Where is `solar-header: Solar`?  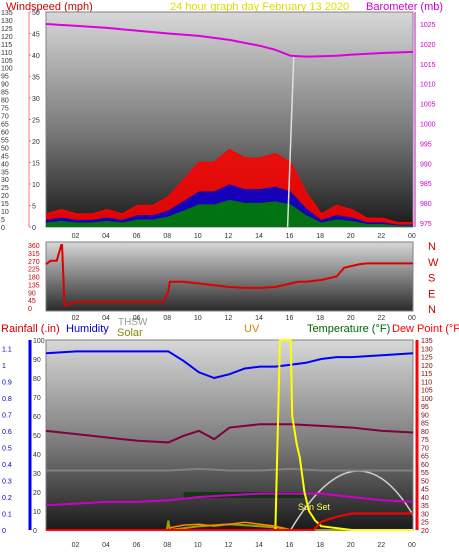
solar-header: Solar is located at coordinates (130, 333).